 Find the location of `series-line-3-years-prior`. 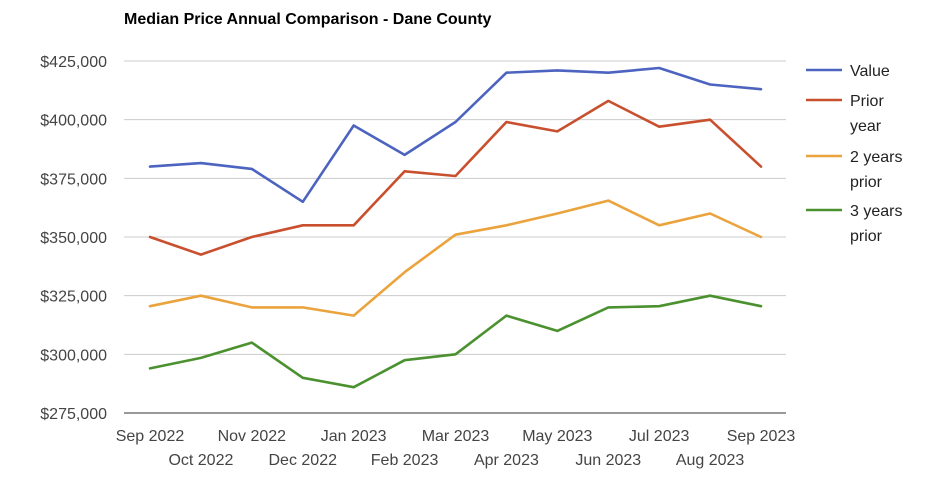

series-line-3-years-prior is located at coordinates (455, 341).